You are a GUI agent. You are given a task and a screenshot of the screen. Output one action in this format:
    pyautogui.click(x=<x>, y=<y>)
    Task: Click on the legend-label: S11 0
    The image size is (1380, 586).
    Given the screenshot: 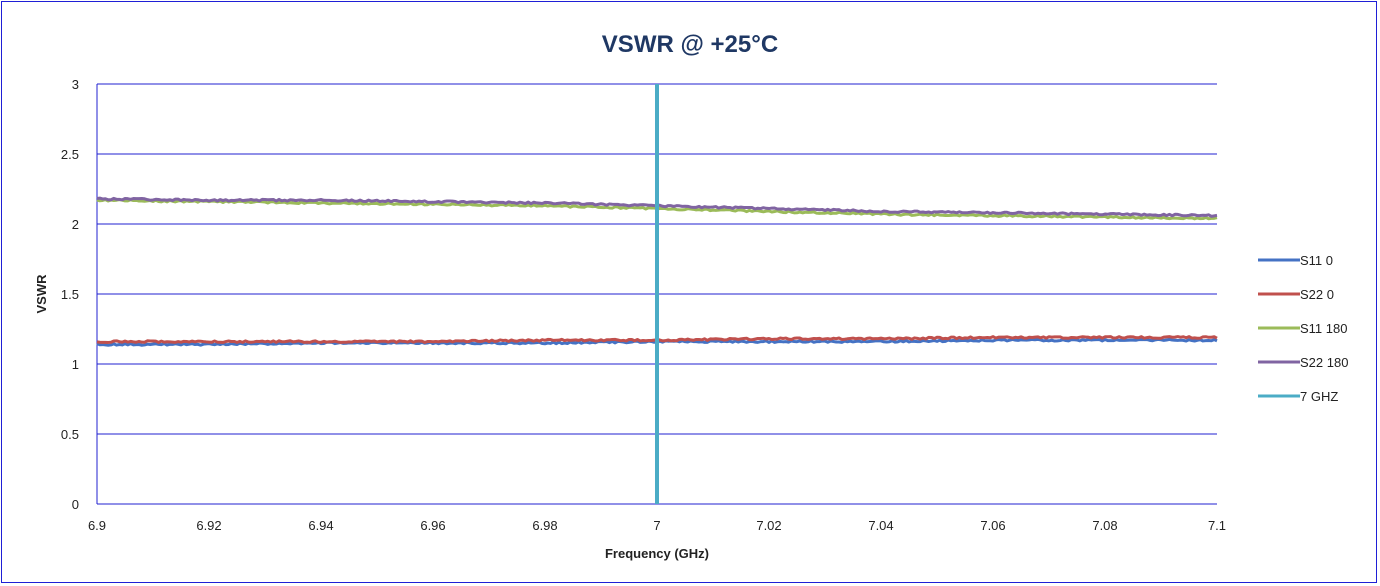 What is the action you would take?
    pyautogui.click(x=1316, y=260)
    